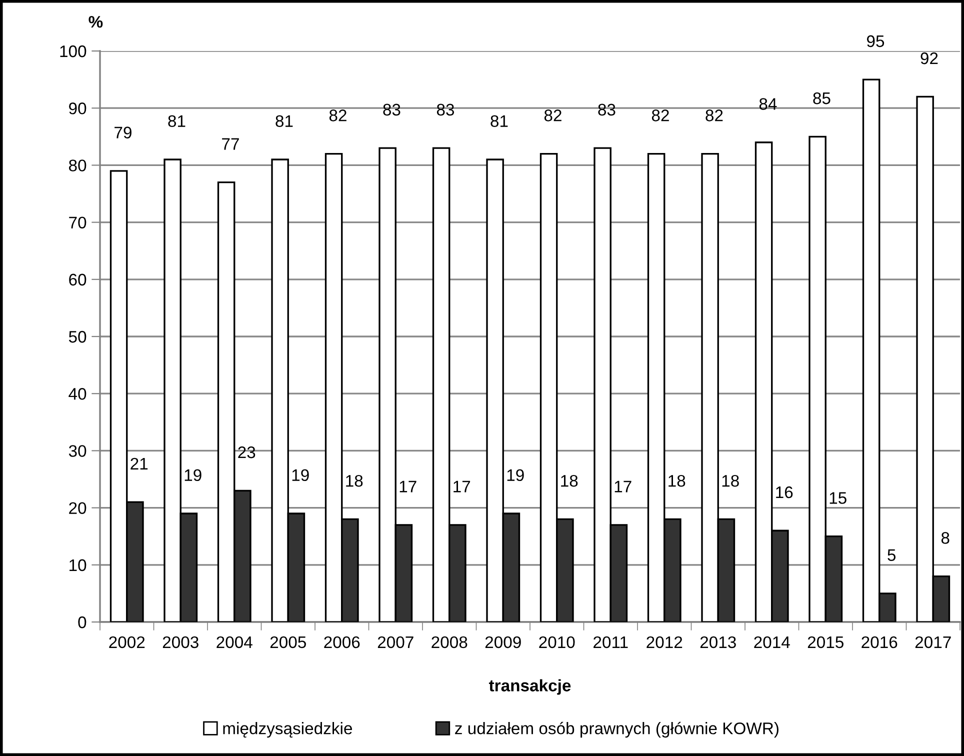 This screenshot has height=756, width=964. What do you see at coordinates (77, 336) in the screenshot?
I see `y-tick-label: 50` at bounding box center [77, 336].